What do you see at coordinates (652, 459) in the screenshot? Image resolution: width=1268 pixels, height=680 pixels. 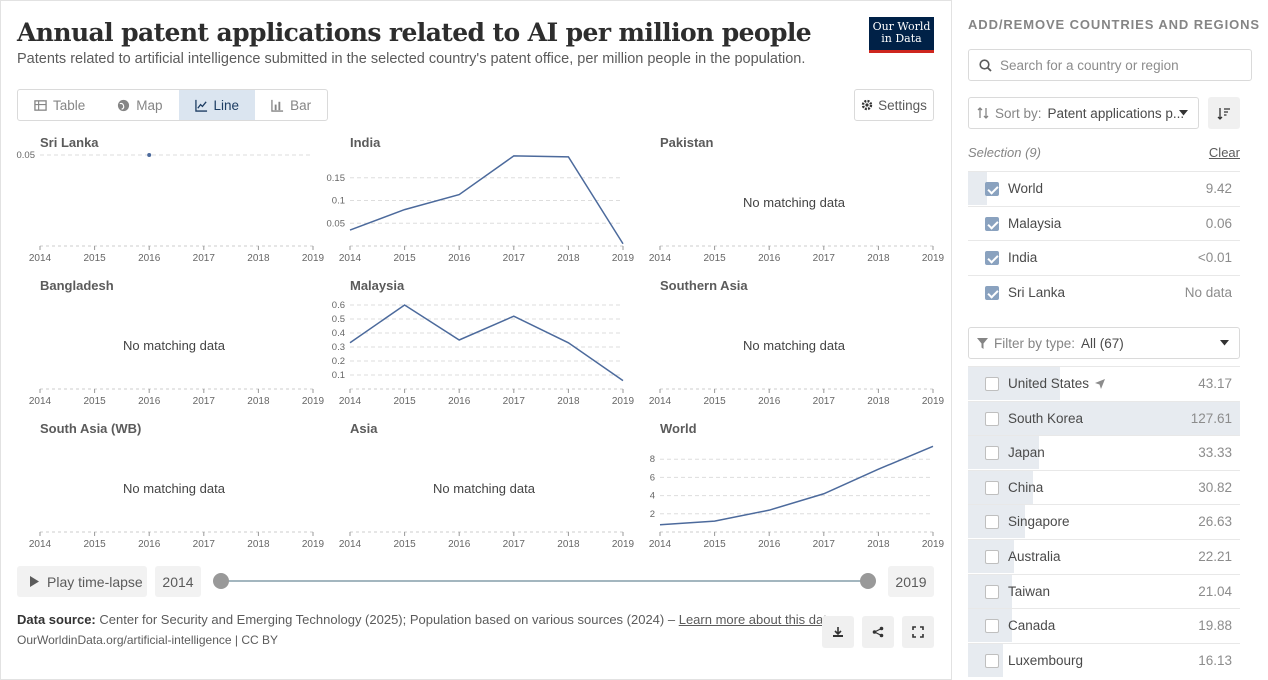 I see `y-tick-label: 8` at bounding box center [652, 459].